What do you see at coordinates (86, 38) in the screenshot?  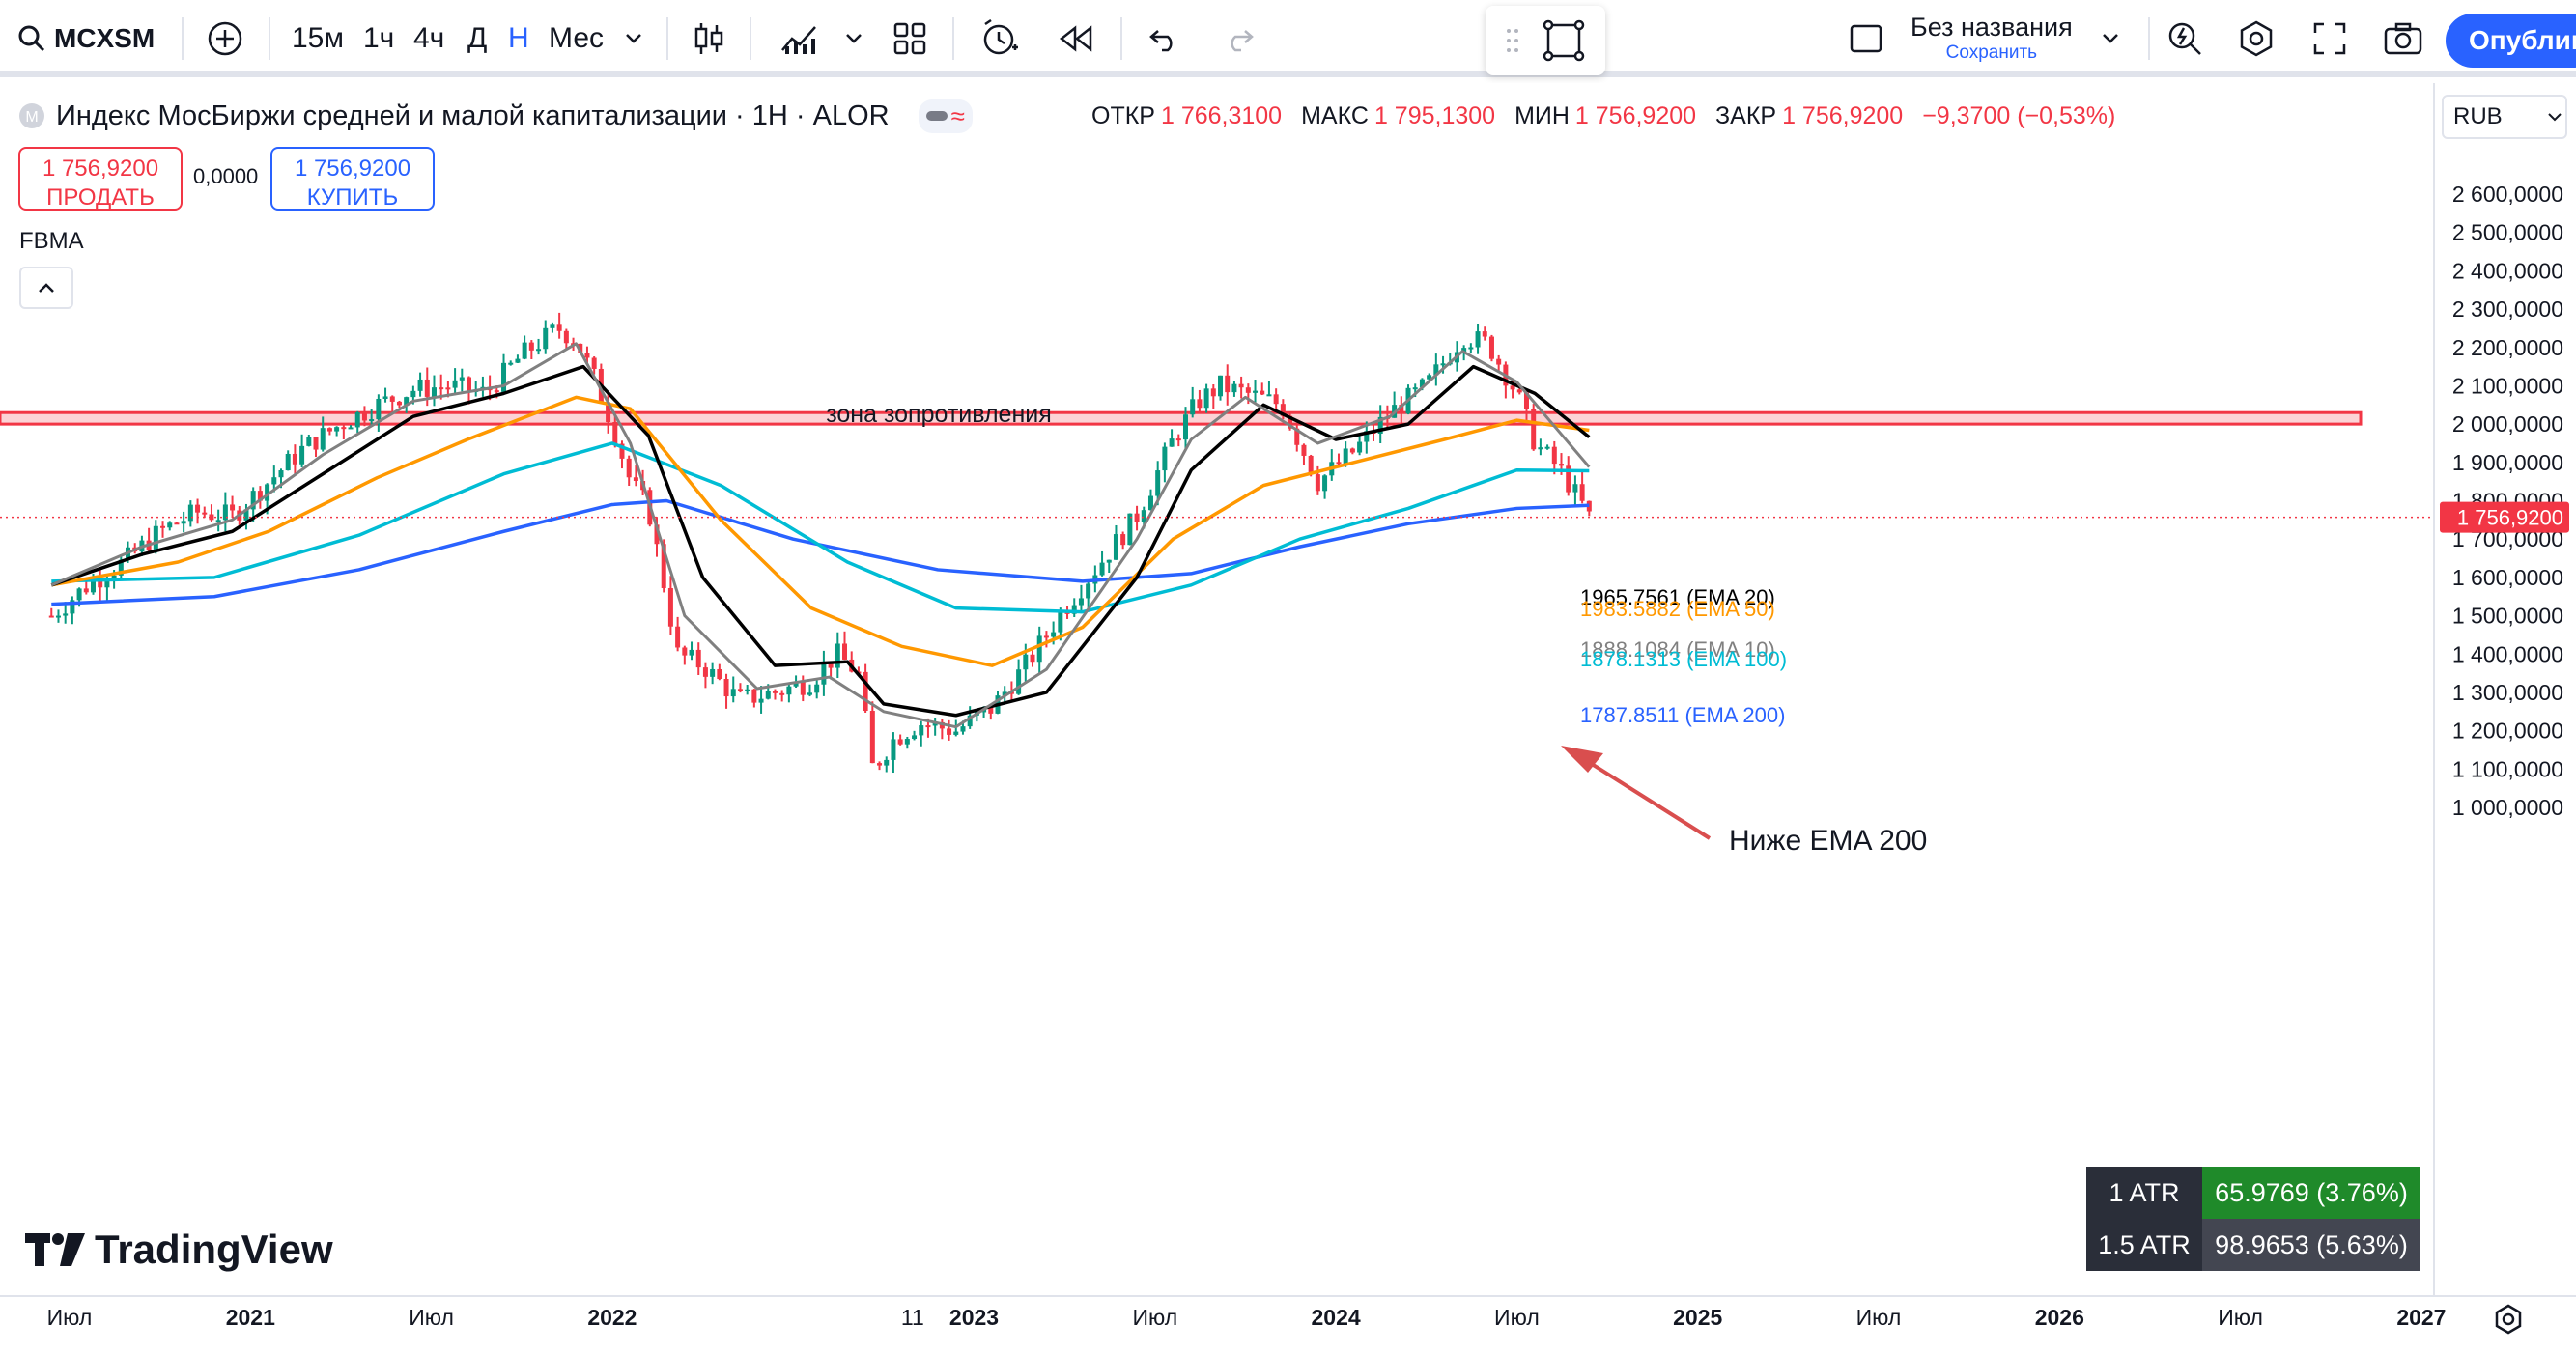 I see `symbol-search: MCXSM` at bounding box center [86, 38].